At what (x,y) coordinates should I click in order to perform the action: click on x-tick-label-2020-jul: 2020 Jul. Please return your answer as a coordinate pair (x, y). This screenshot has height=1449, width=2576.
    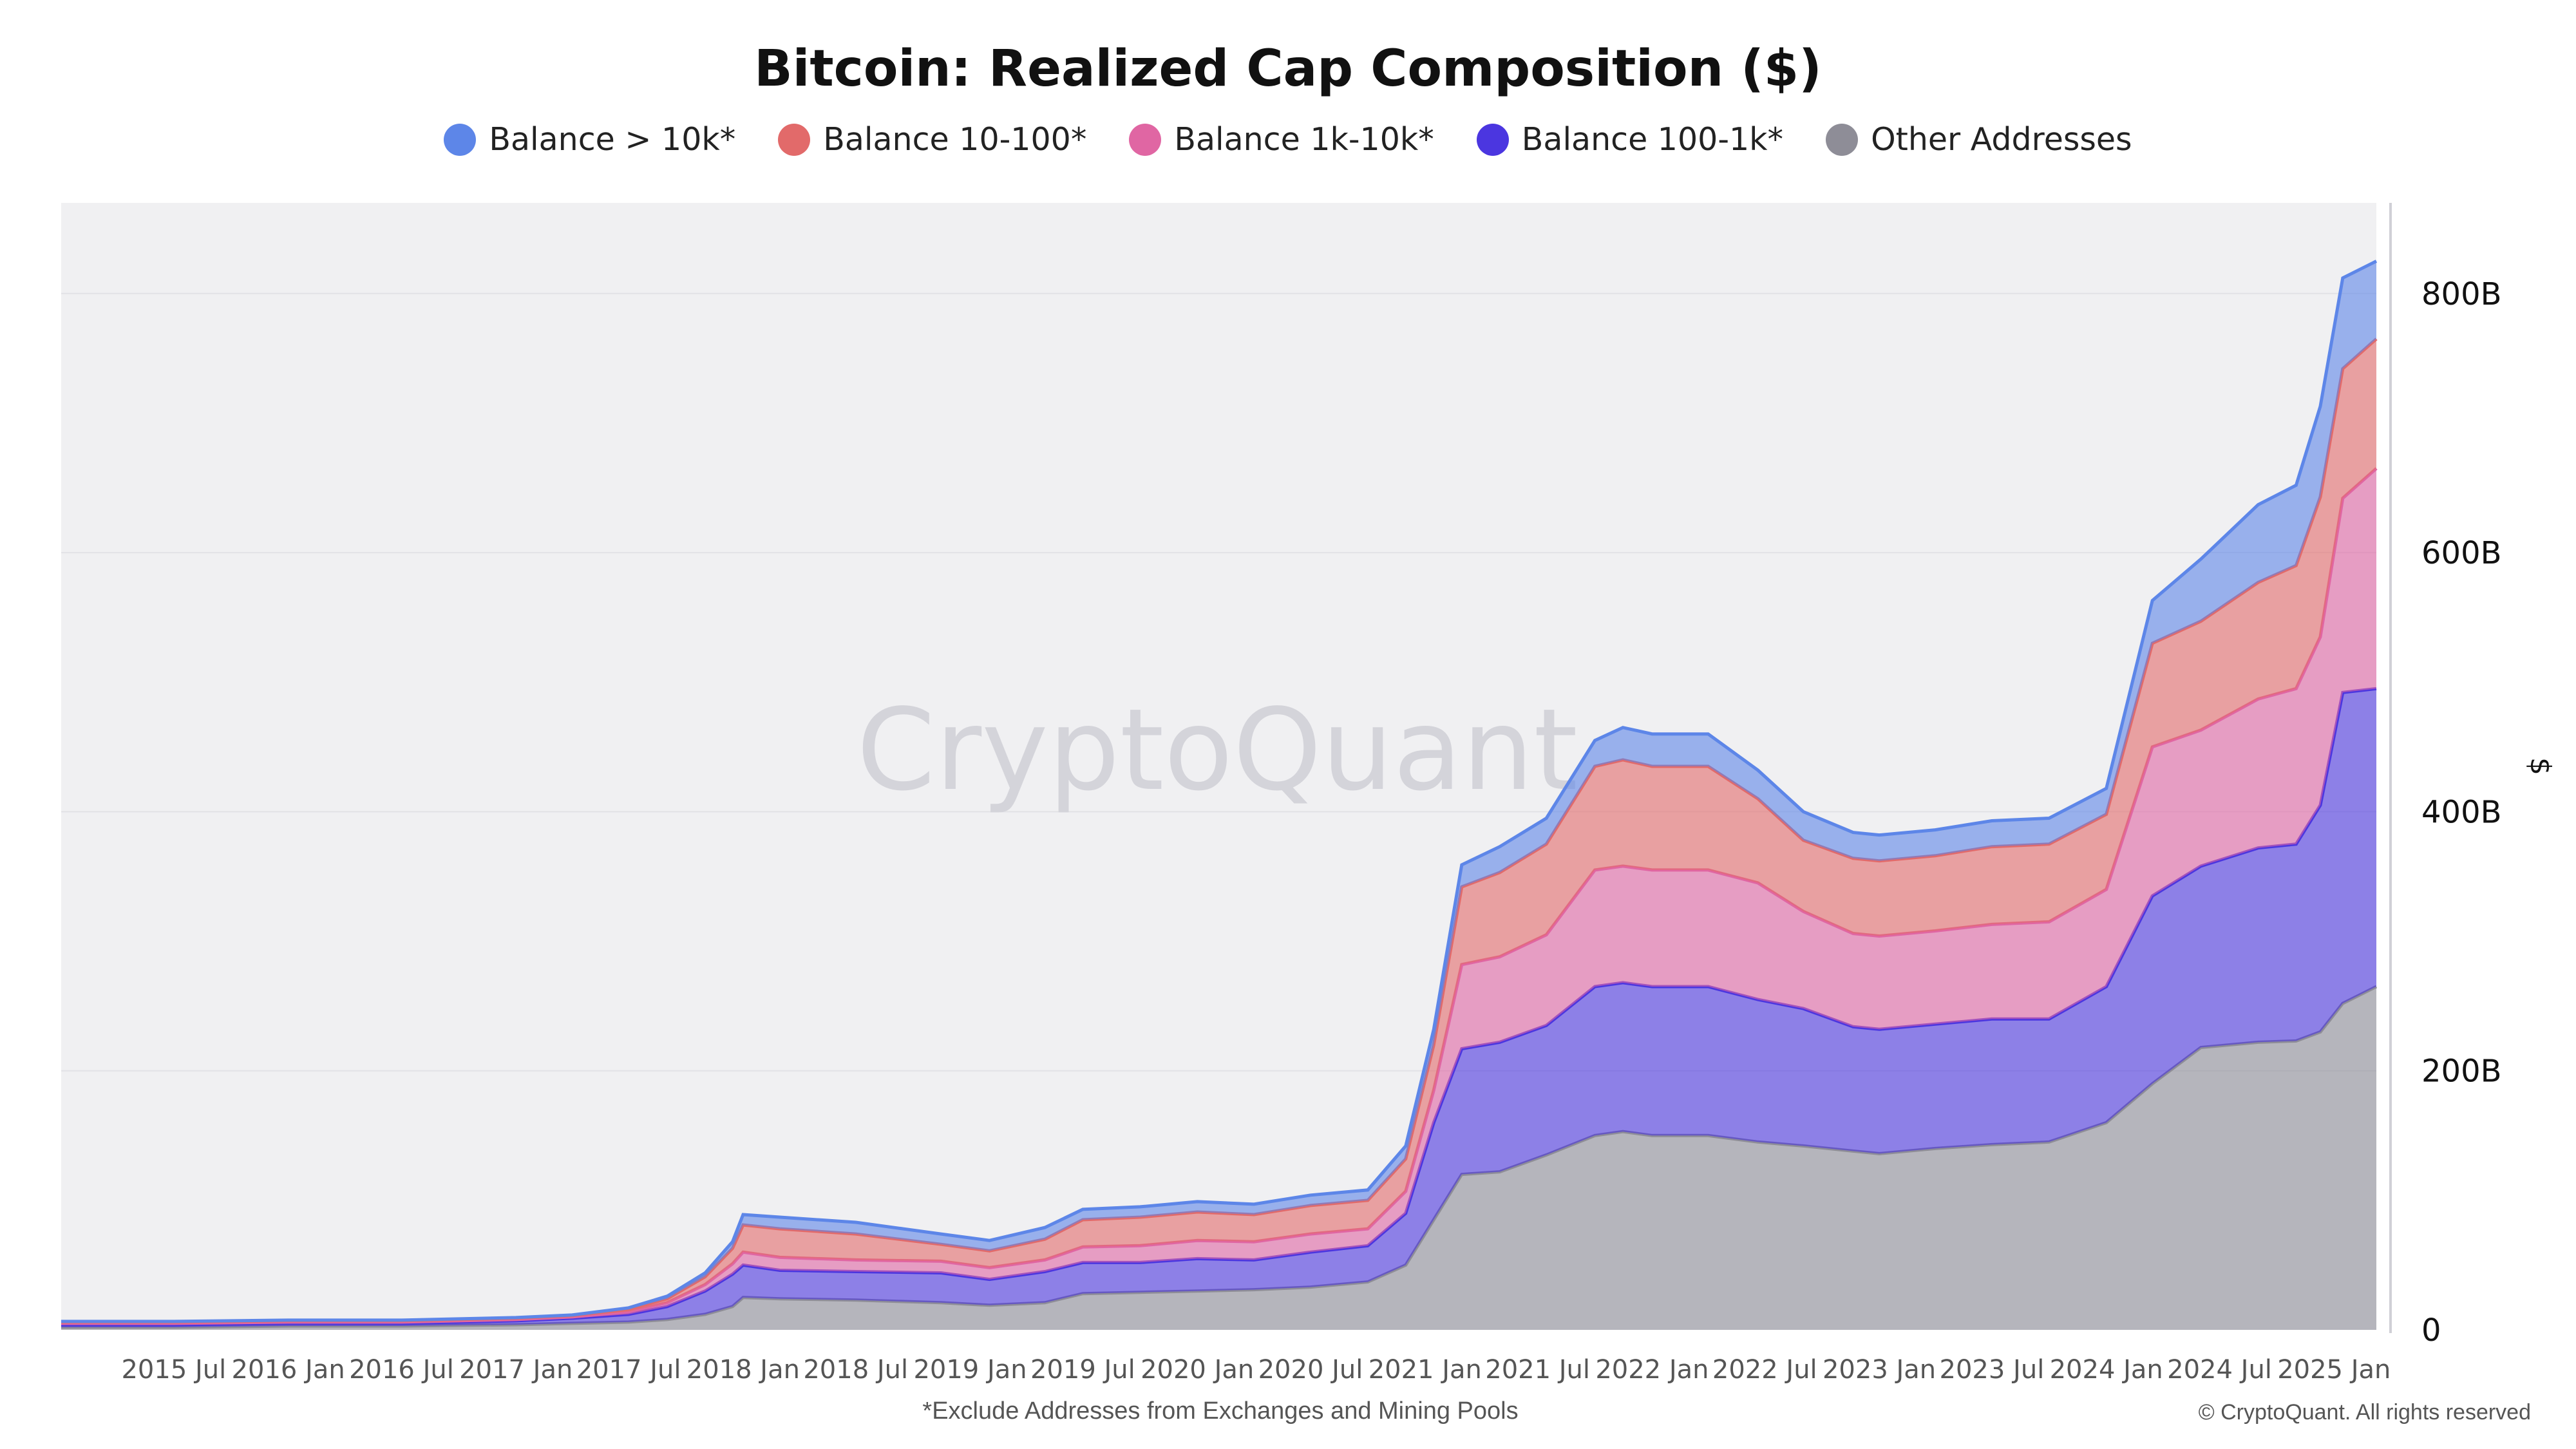
    Looking at the image, I should click on (1310, 1370).